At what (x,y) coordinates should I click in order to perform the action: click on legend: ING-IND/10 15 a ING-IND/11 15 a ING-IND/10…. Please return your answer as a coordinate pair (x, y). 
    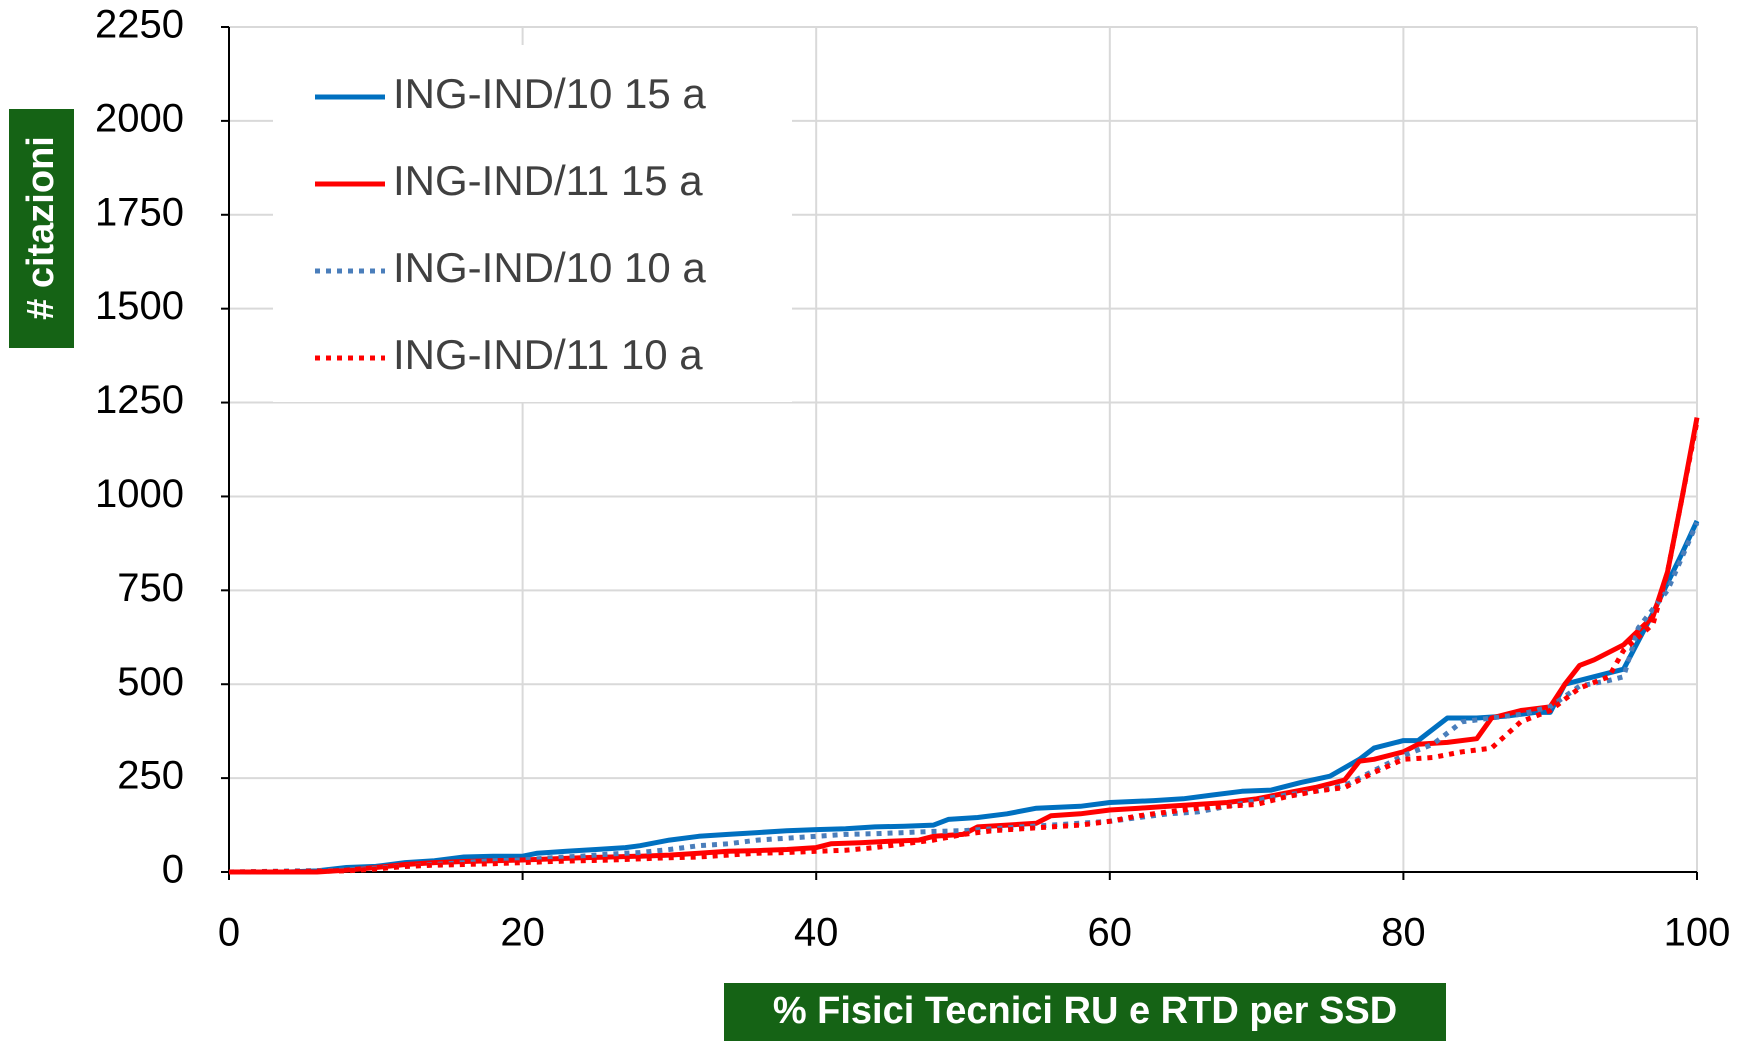
    Looking at the image, I should click on (532, 223).